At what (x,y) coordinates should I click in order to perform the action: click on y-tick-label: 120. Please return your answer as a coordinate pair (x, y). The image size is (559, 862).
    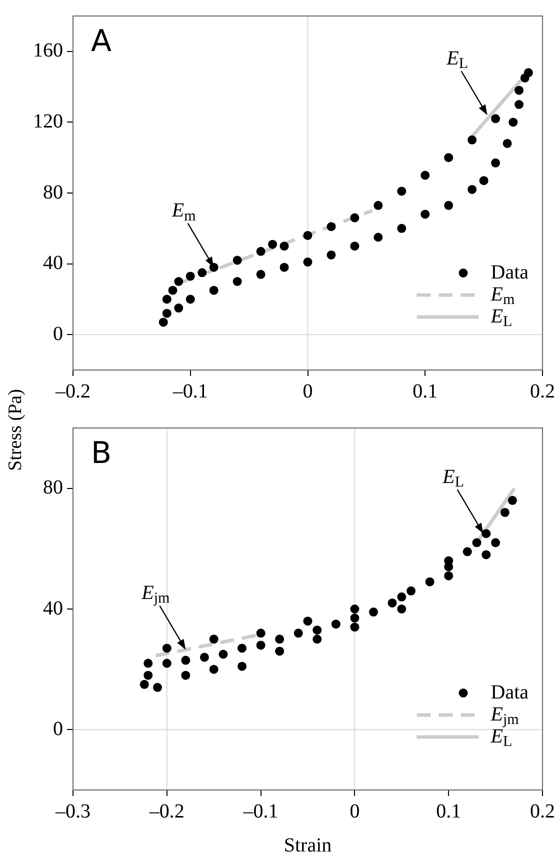
    Looking at the image, I should click on (48, 121).